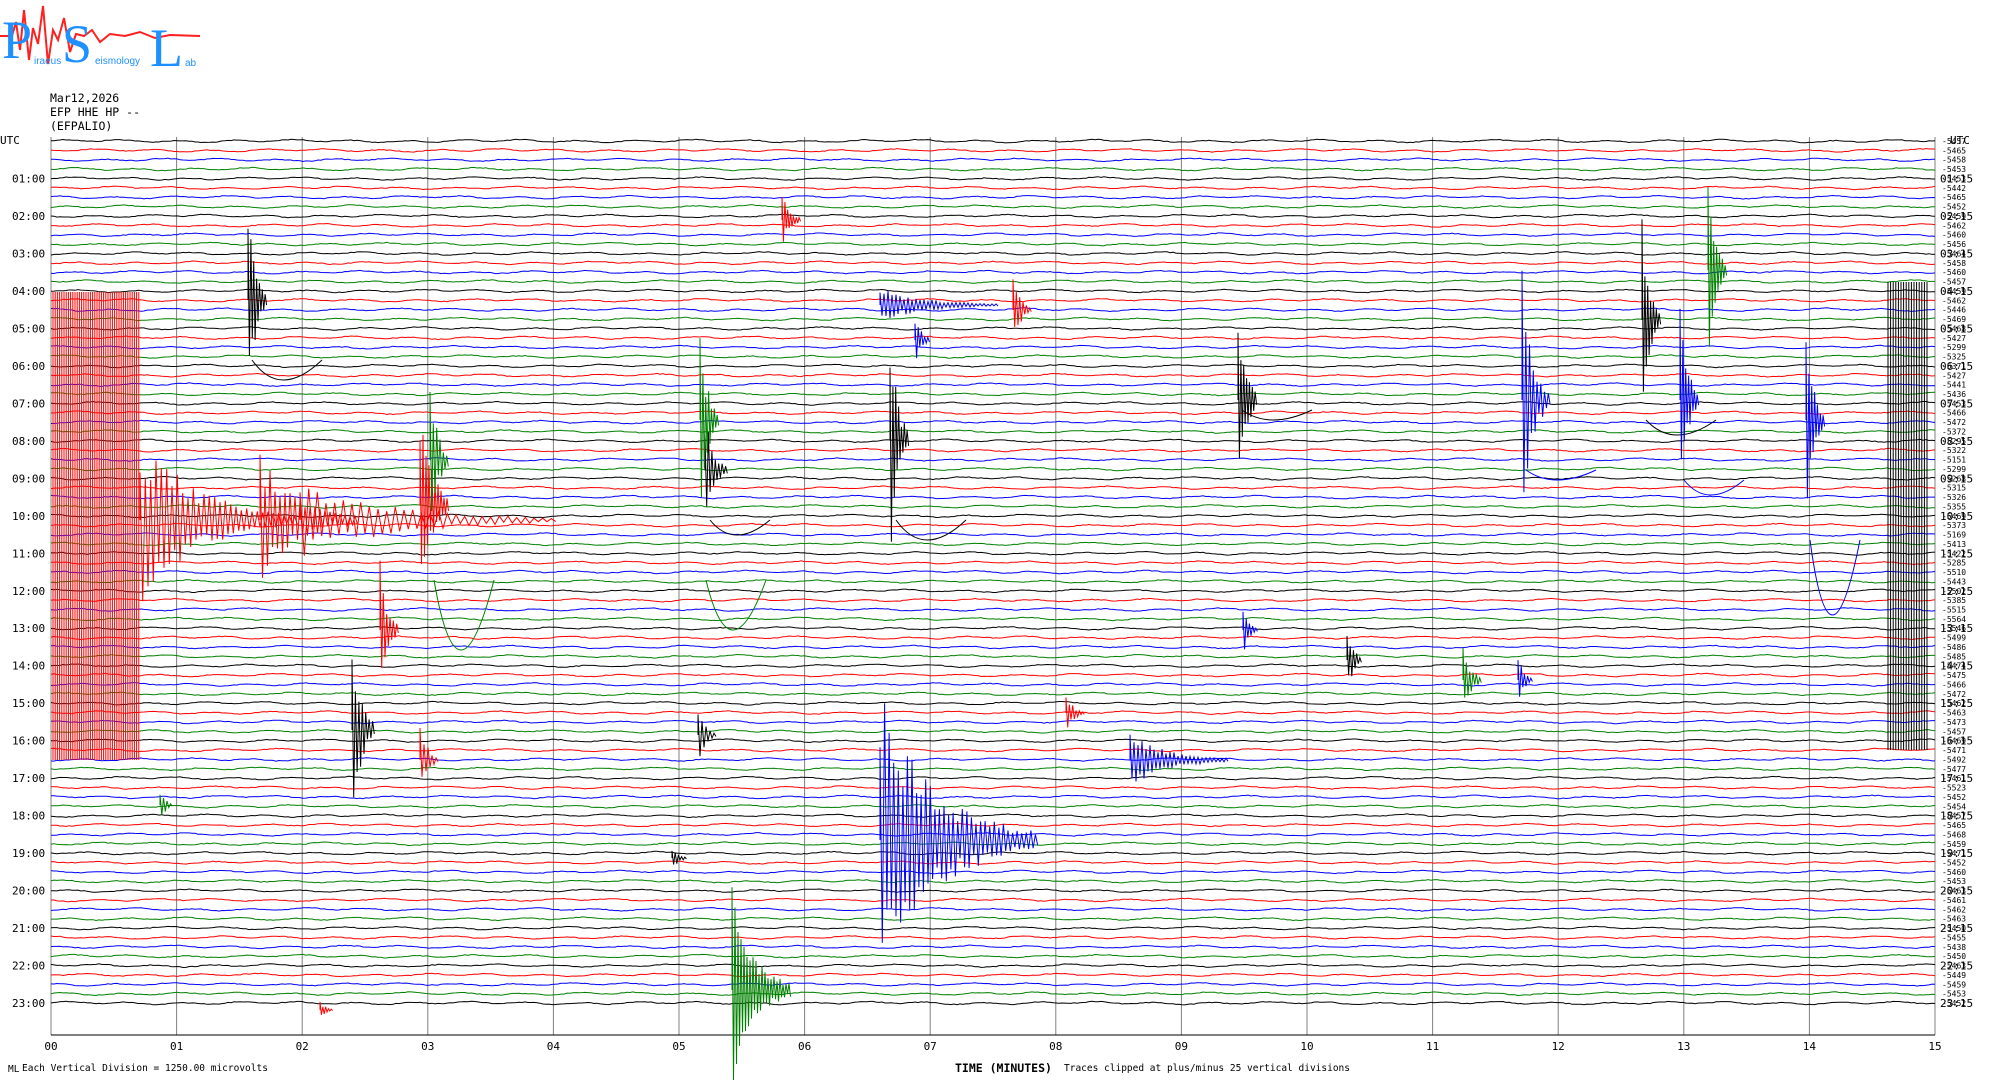 The width and height of the screenshot is (2010, 1080). Describe the element at coordinates (1954, 656) in the screenshot. I see `trace-value-label: -5485` at that location.